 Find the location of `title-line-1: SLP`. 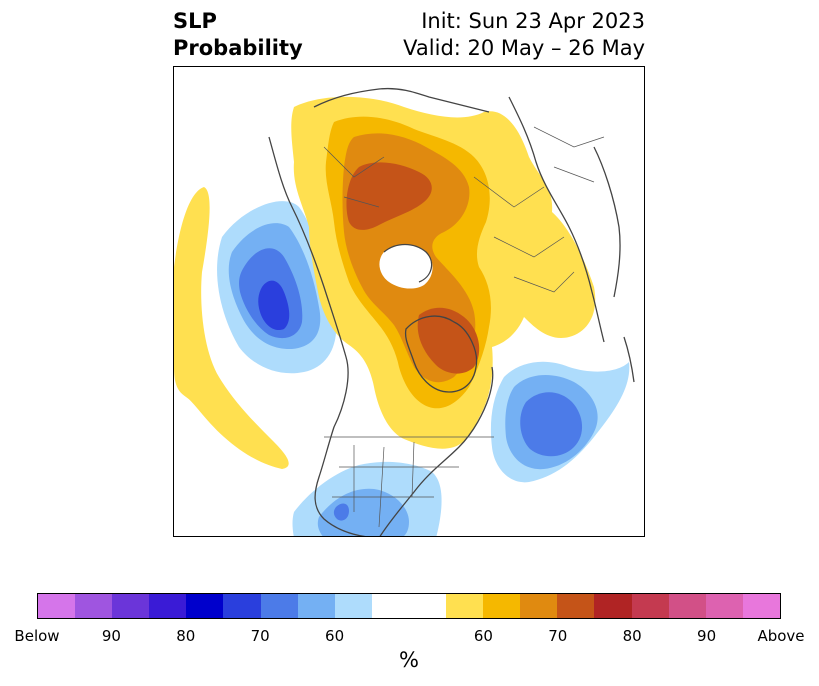

title-line-1: SLP is located at coordinates (195, 21).